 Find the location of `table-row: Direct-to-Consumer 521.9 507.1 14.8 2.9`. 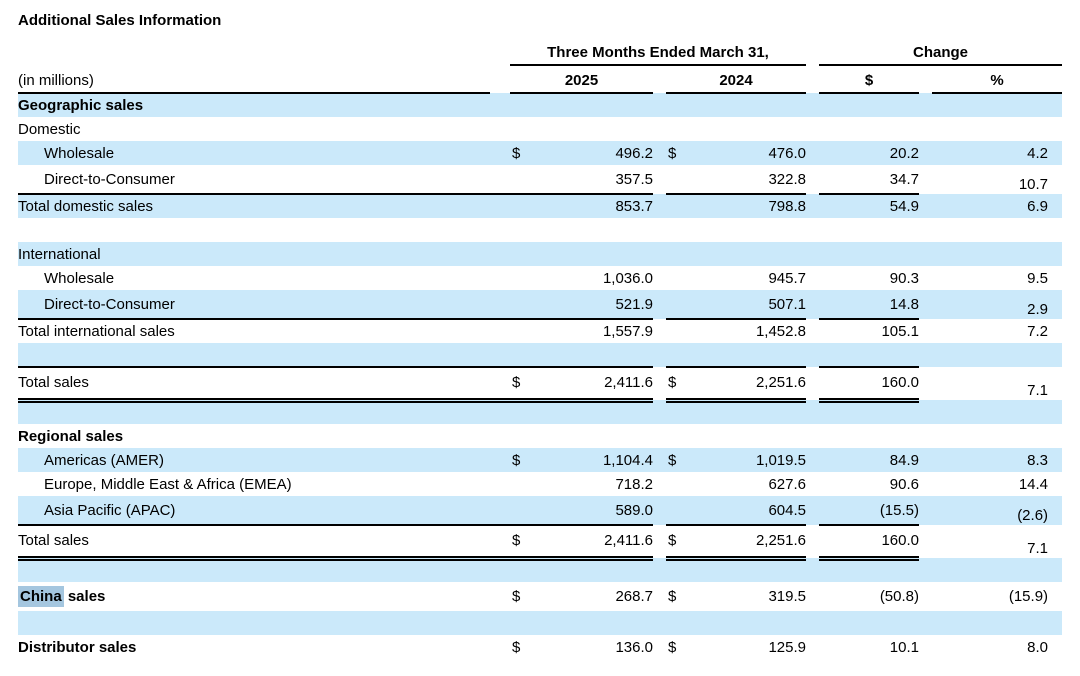

table-row: Direct-to-Consumer 521.9 507.1 14.8 2.9 is located at coordinates (540, 304).